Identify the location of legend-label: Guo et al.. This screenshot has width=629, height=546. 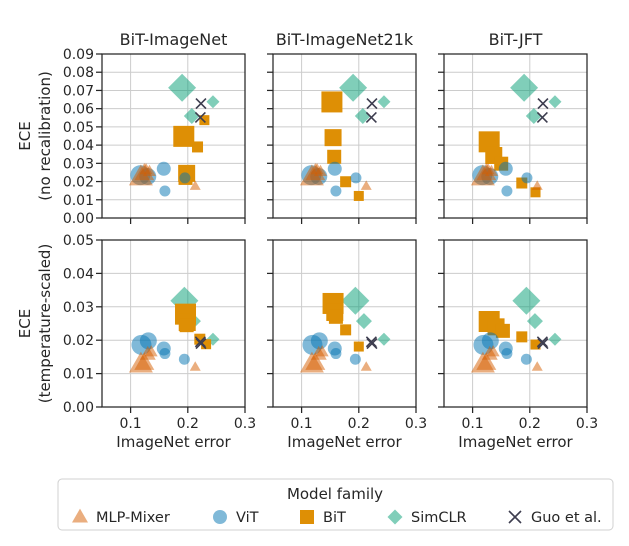
(566, 518).